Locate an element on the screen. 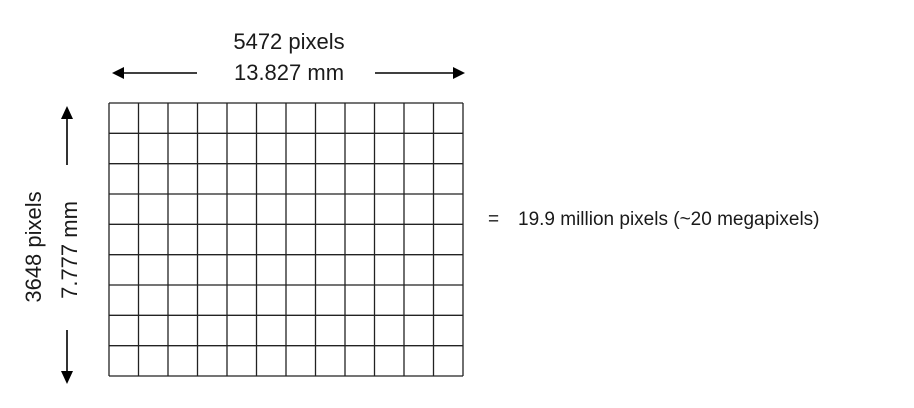 The width and height of the screenshot is (914, 408). width-arrow is located at coordinates (288, 73).